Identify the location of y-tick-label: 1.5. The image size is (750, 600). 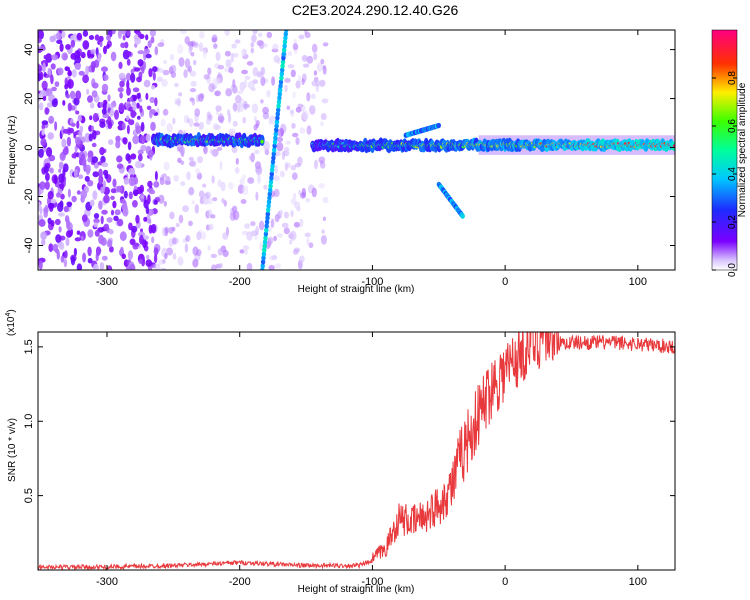
(29, 346).